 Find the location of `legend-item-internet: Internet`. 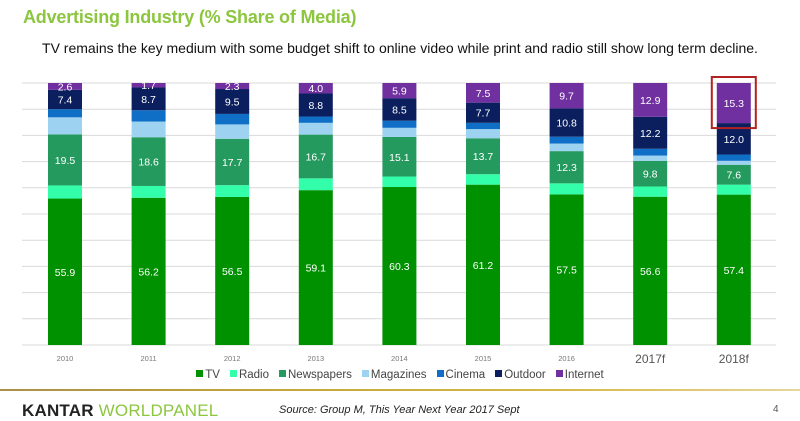

legend-item-internet: Internet is located at coordinates (579, 375).